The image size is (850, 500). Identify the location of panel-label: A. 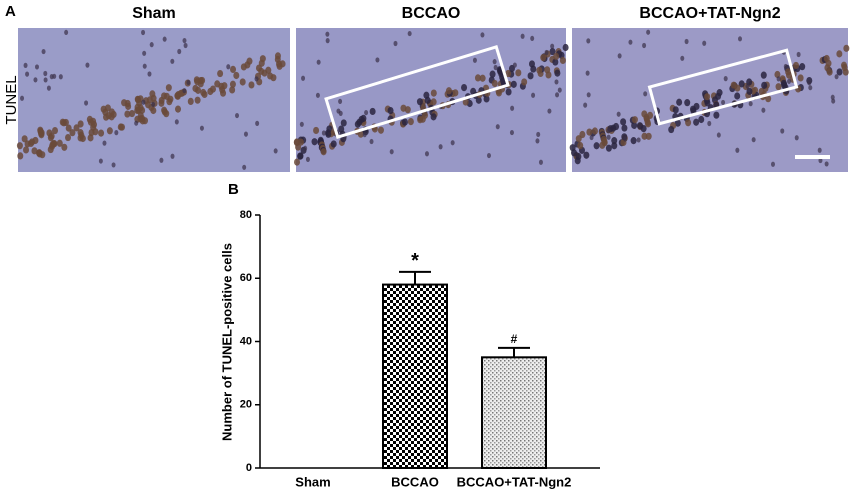
(10, 11).